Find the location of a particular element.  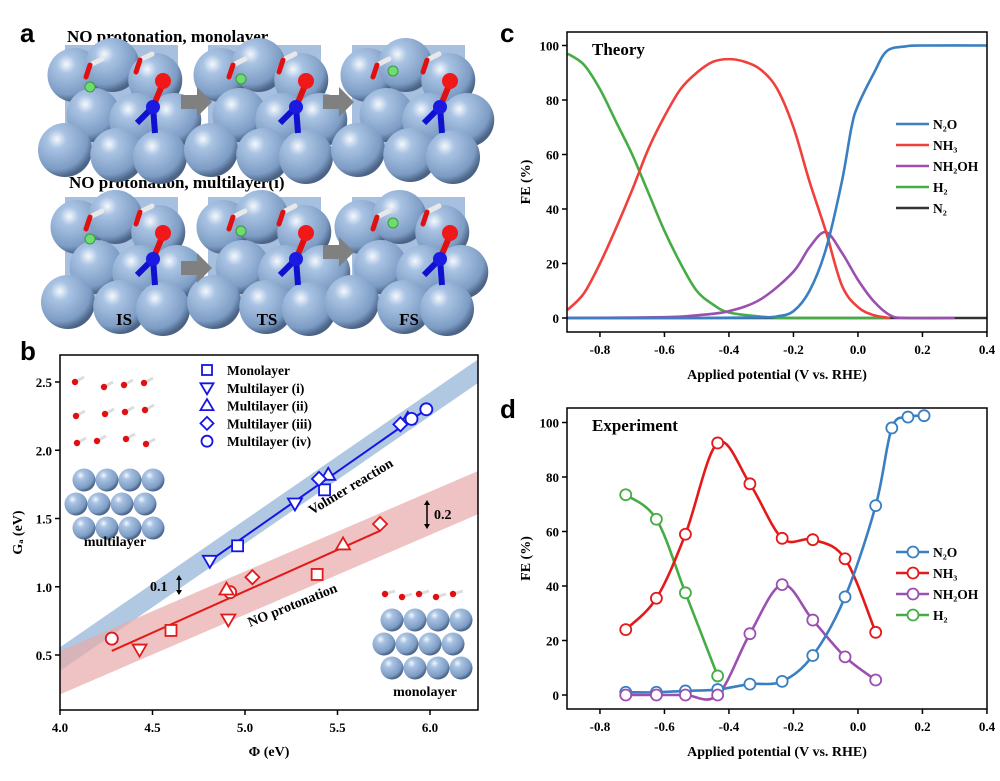

y-axis-label: FE (%) is located at coordinates (526, 181).